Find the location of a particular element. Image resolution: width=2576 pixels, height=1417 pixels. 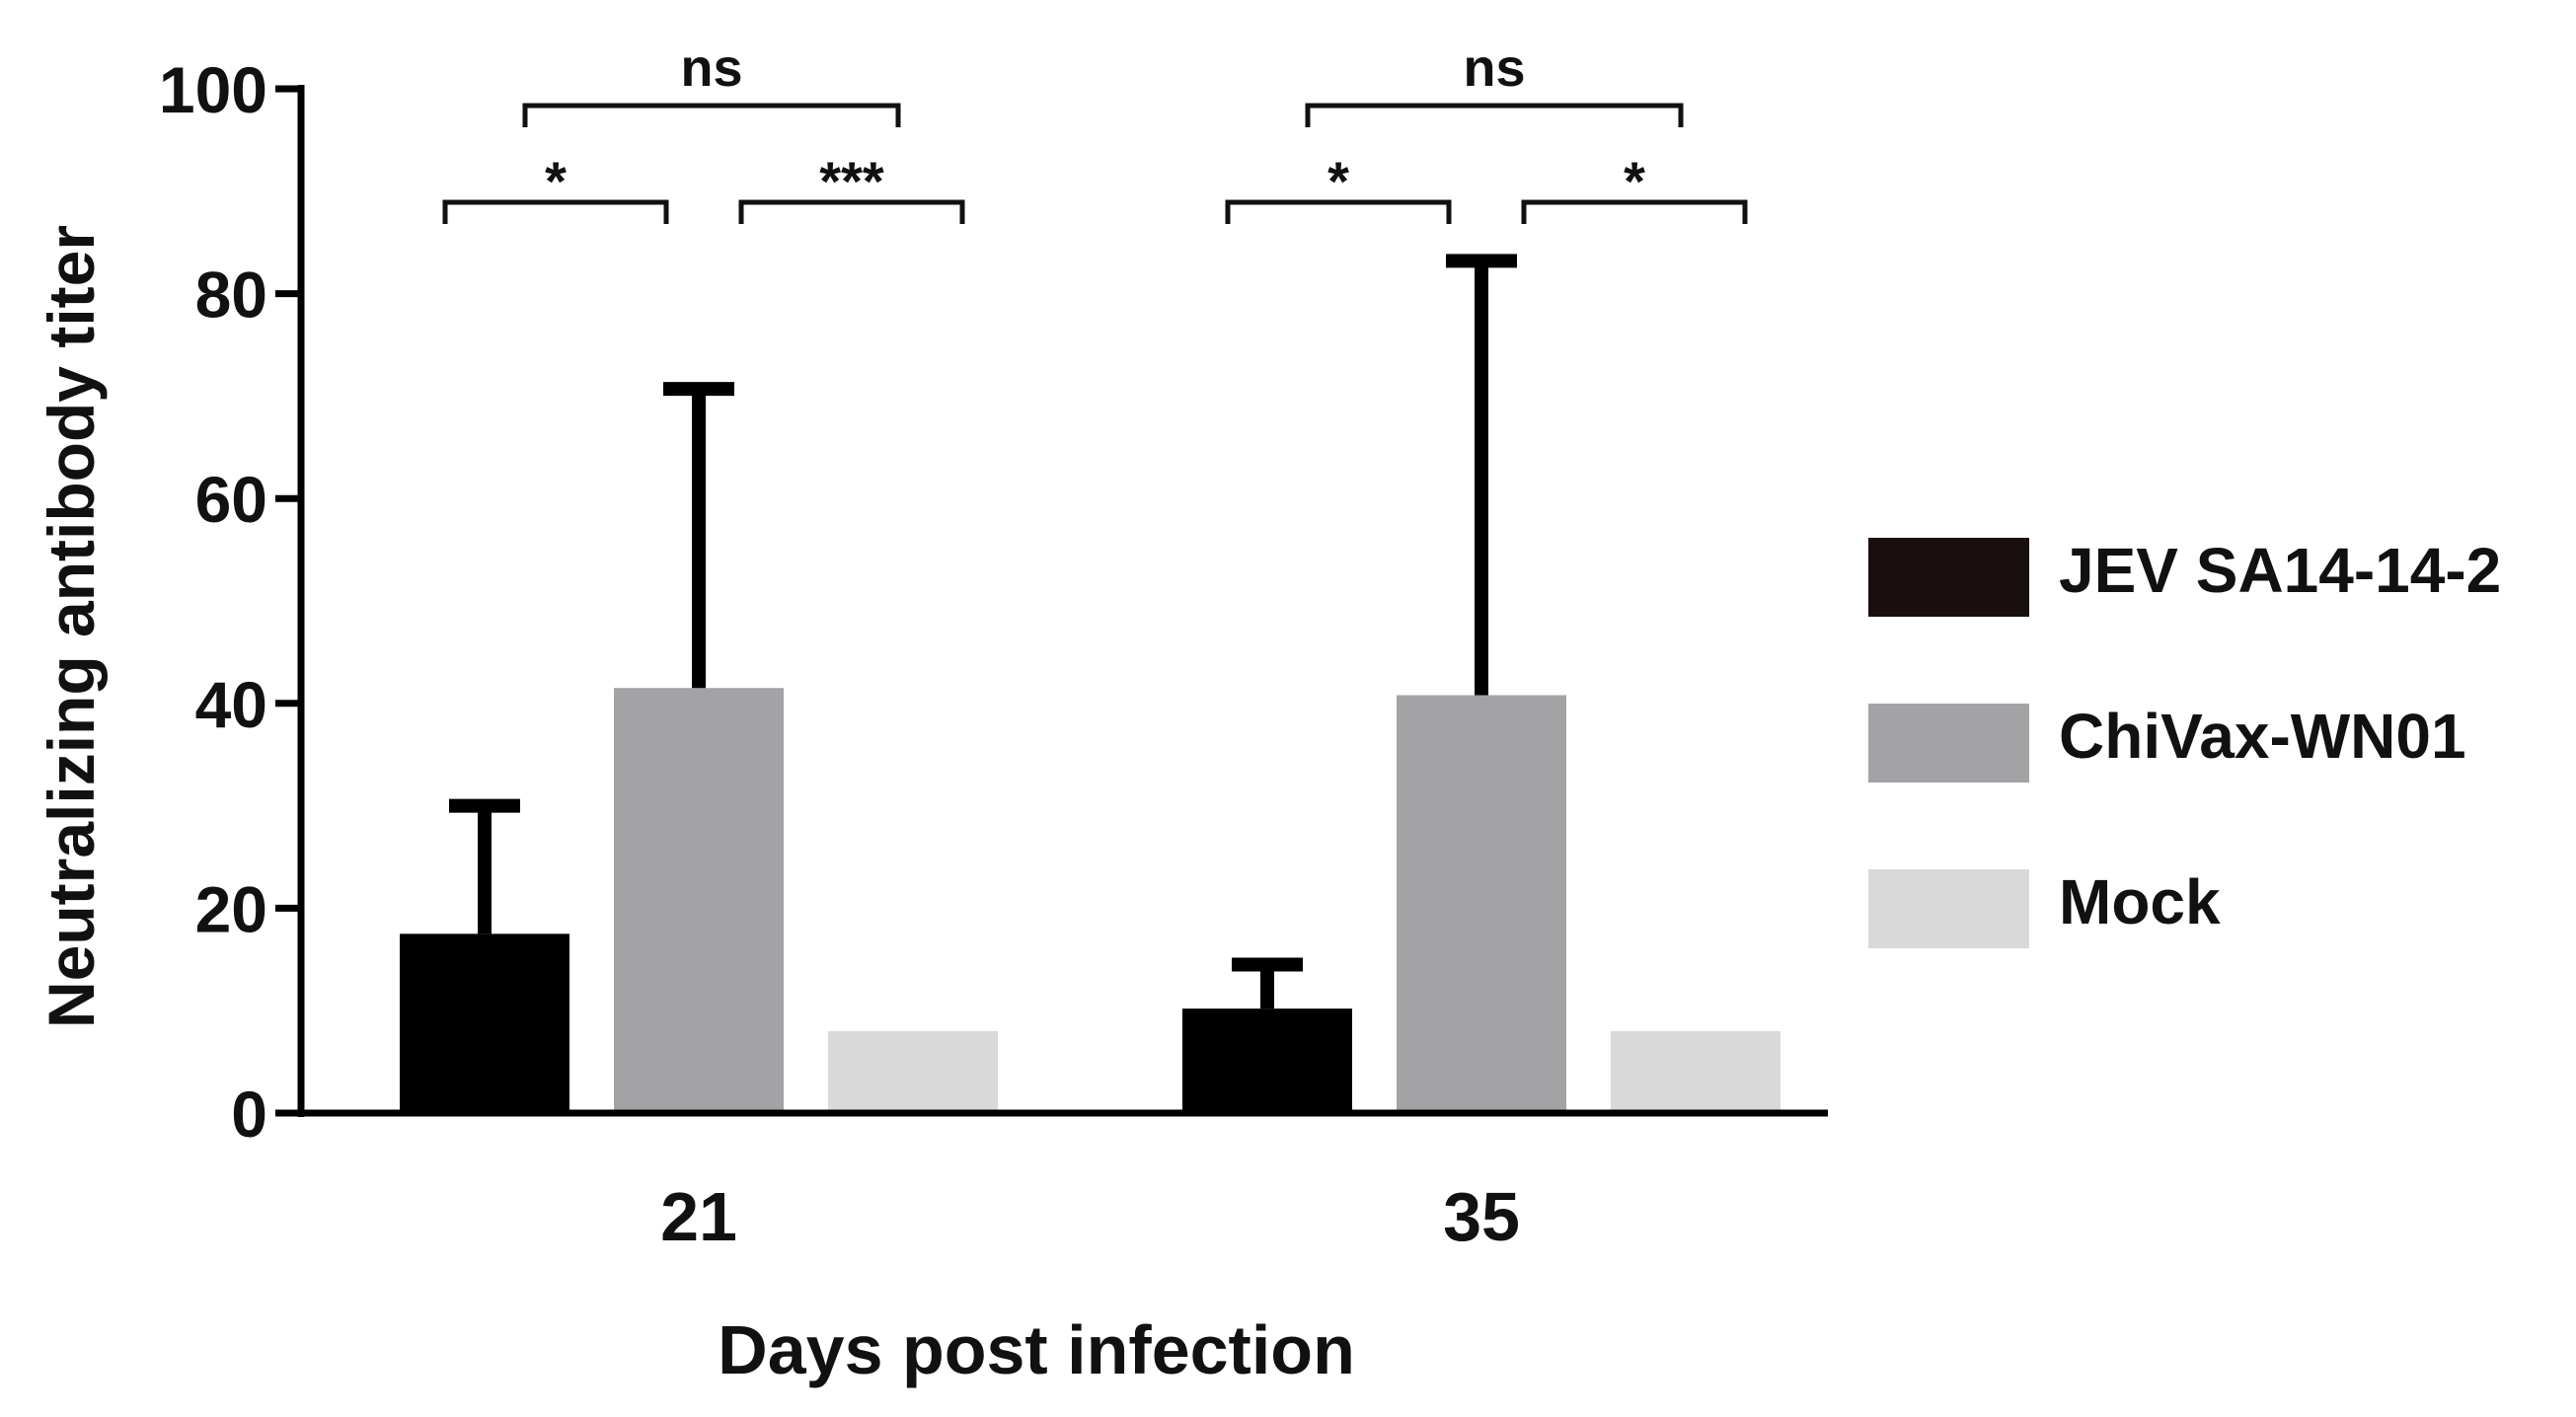

x-axis-title: Days post infection is located at coordinates (1036, 1349).